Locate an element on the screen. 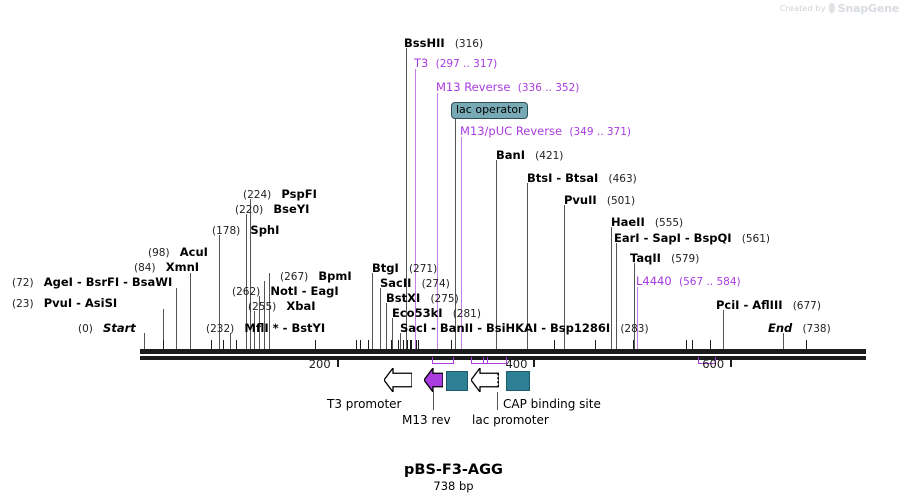 This screenshot has width=907, height=501. dna-strand-top is located at coordinates (503, 351).